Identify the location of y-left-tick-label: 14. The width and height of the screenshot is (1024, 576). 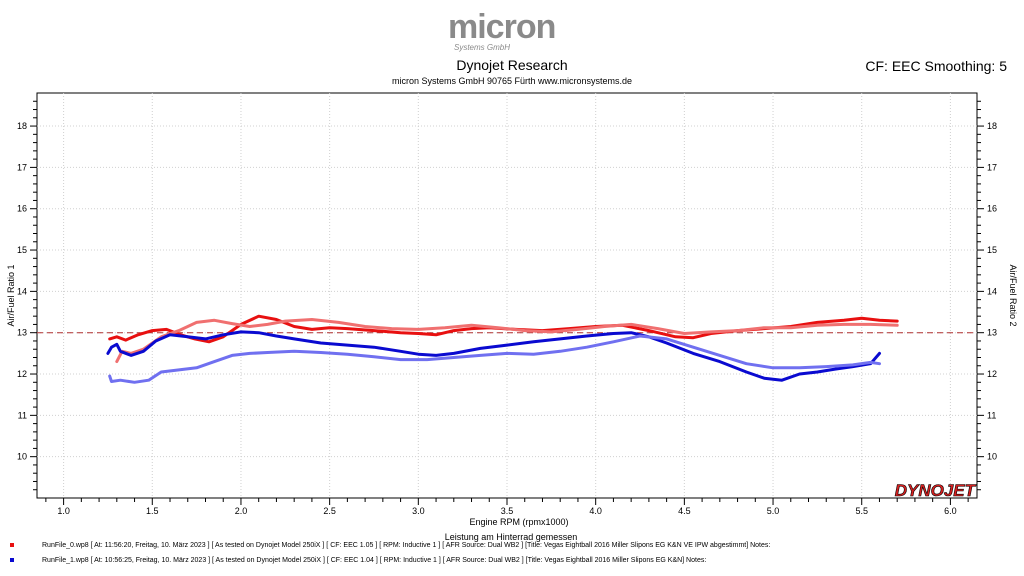
(22, 291).